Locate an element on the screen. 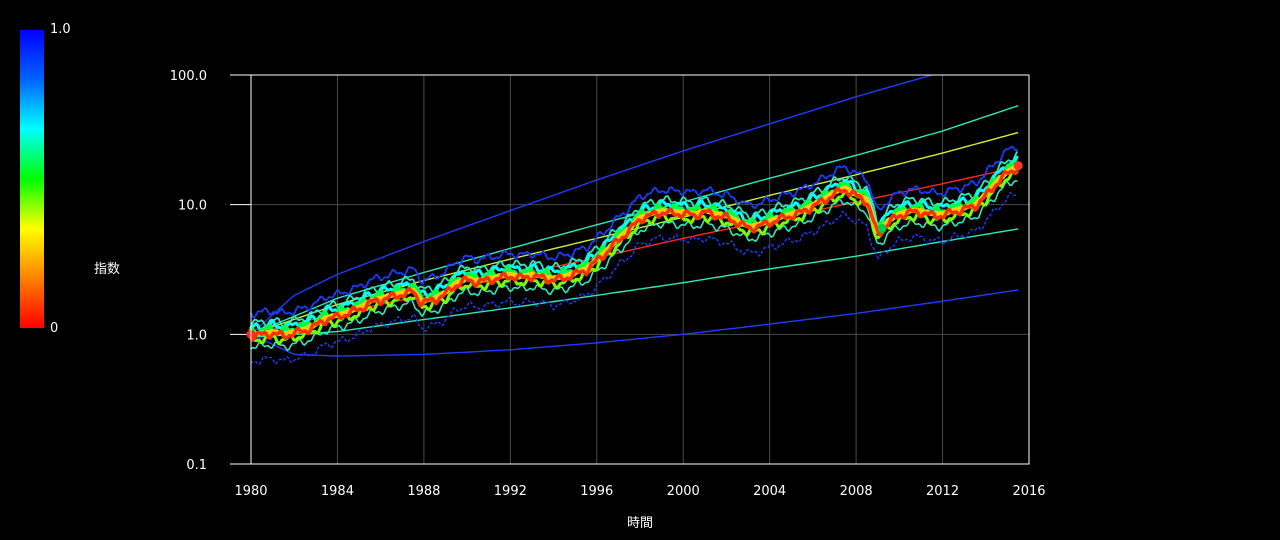 The height and width of the screenshot is (540, 1280). x-tick-label: 1980 is located at coordinates (250, 491).